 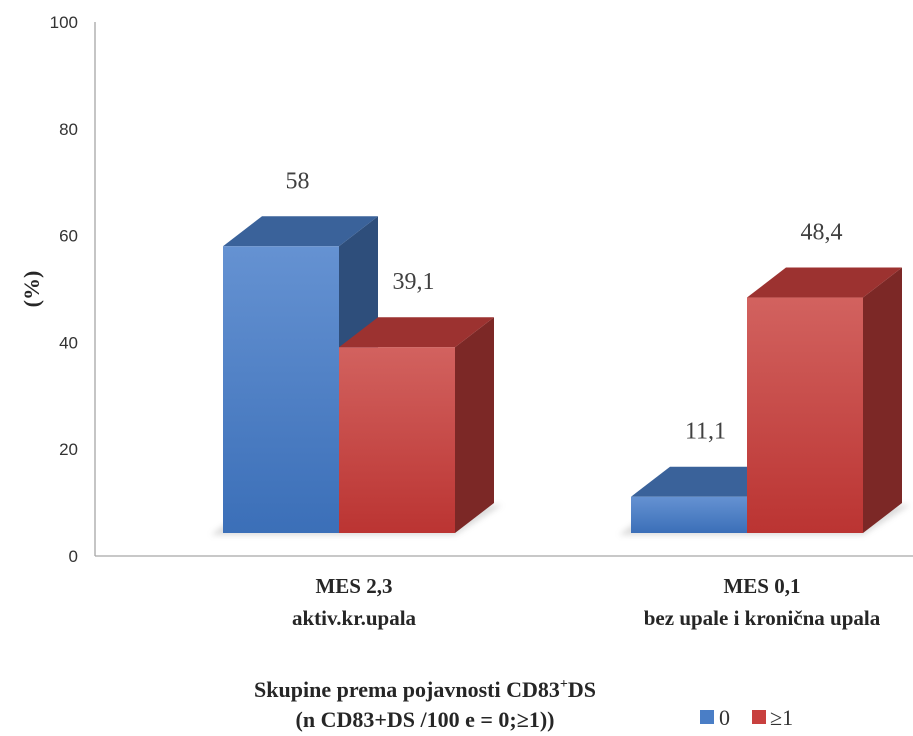 What do you see at coordinates (822, 233) in the screenshot?
I see `data-label: 48,4` at bounding box center [822, 233].